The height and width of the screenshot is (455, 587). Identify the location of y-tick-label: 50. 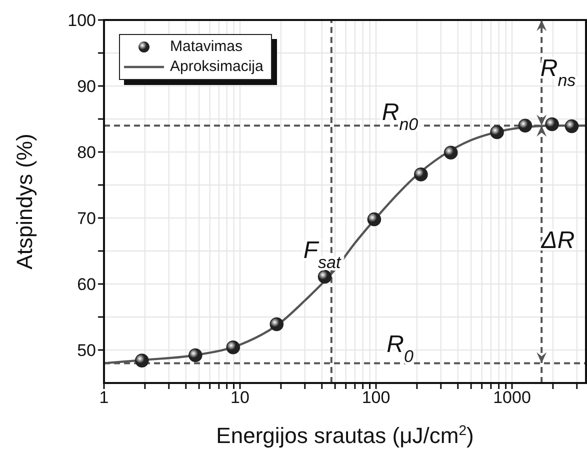
(86, 350).